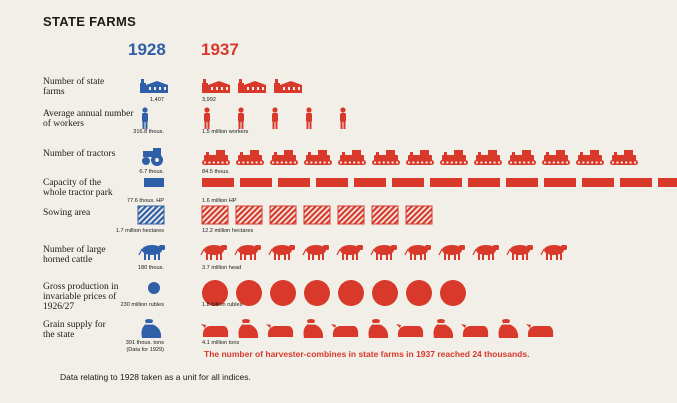 The image size is (677, 403). What do you see at coordinates (151, 172) in the screenshot?
I see `value-1928: 6.7 thous.` at bounding box center [151, 172].